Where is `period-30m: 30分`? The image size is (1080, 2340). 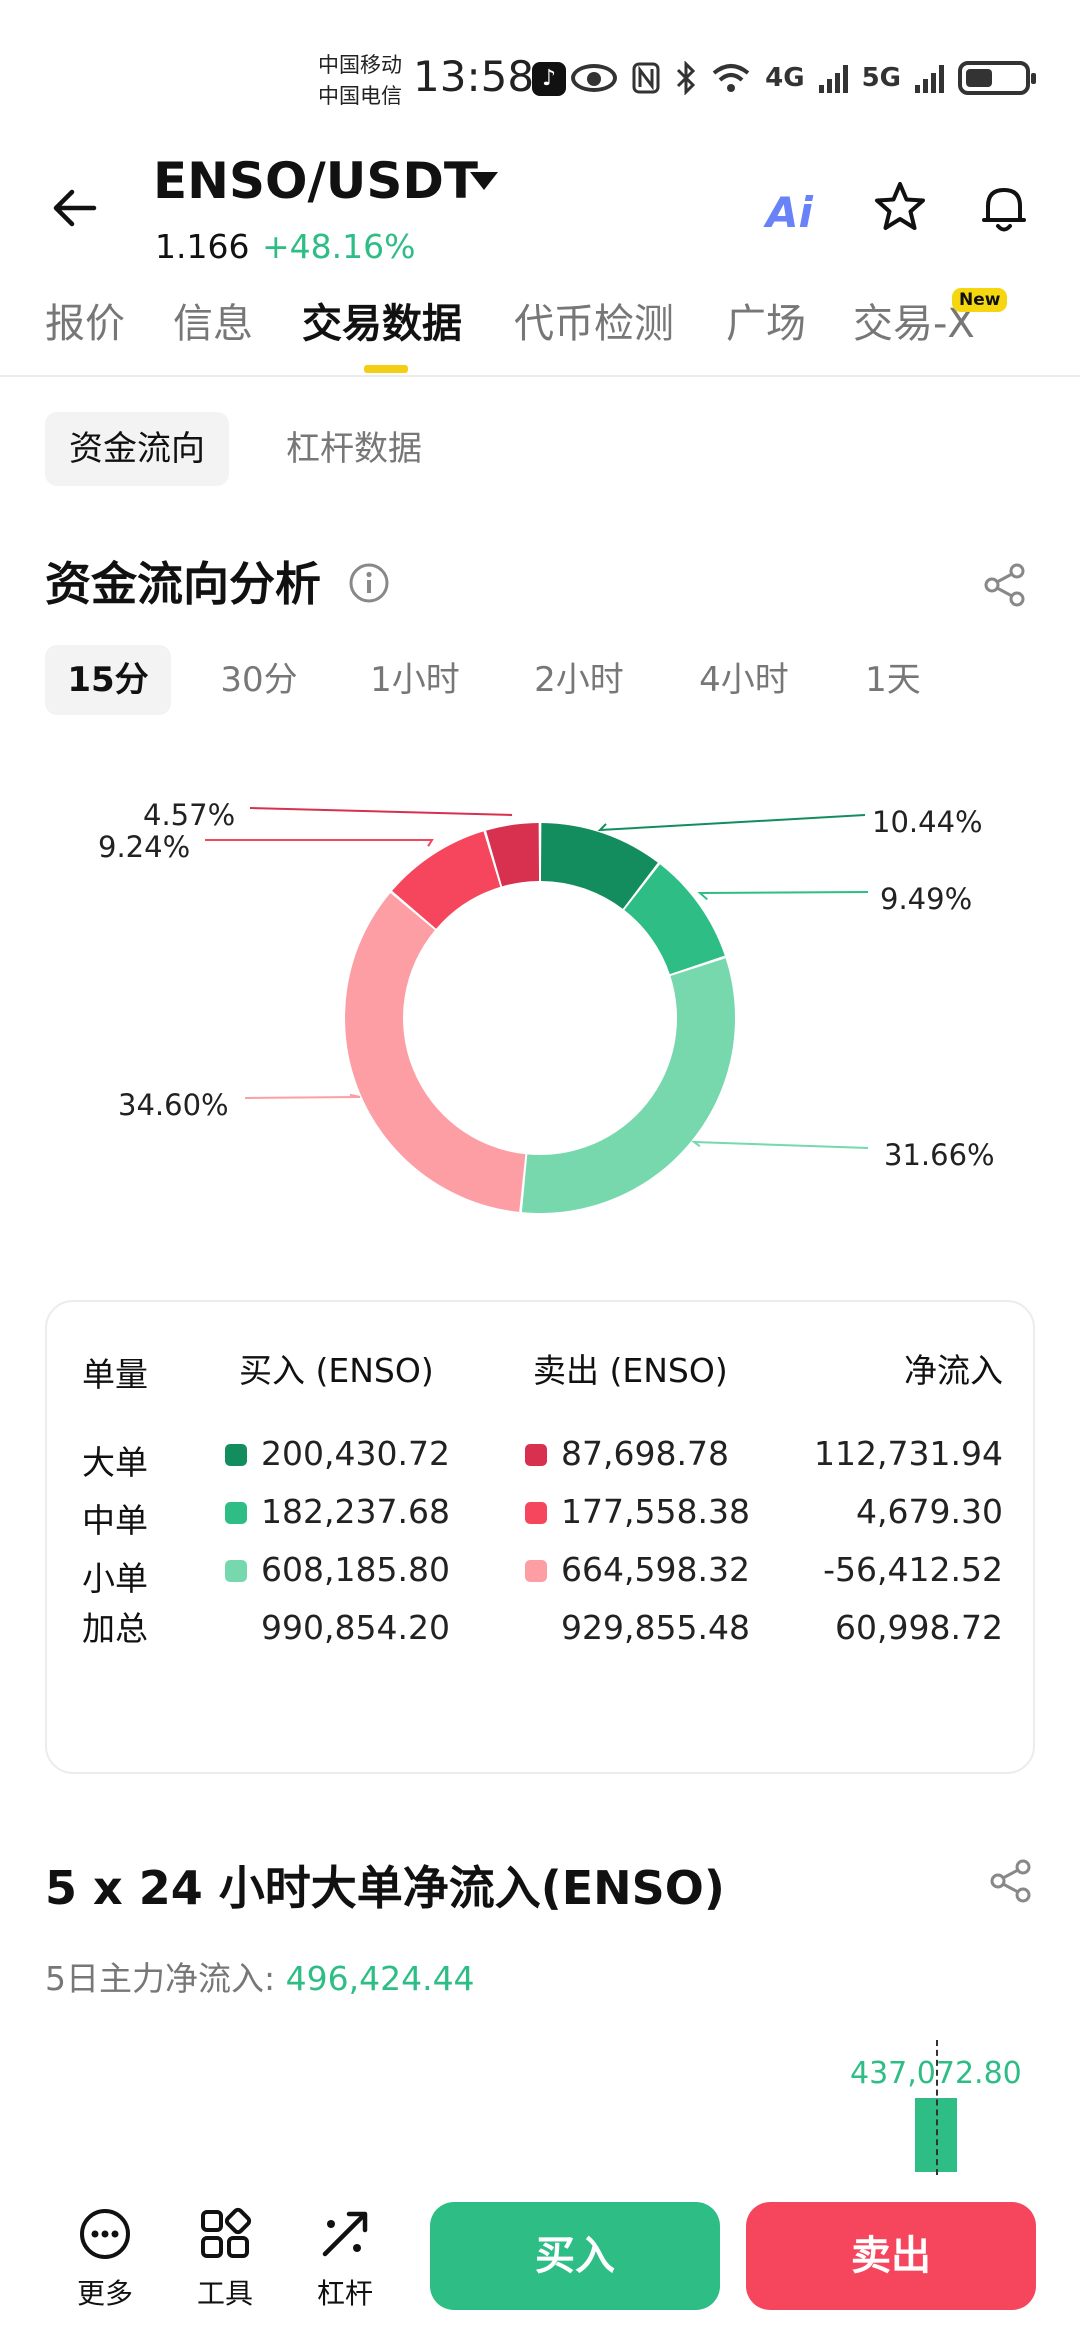 period-30m: 30分 is located at coordinates (259, 680).